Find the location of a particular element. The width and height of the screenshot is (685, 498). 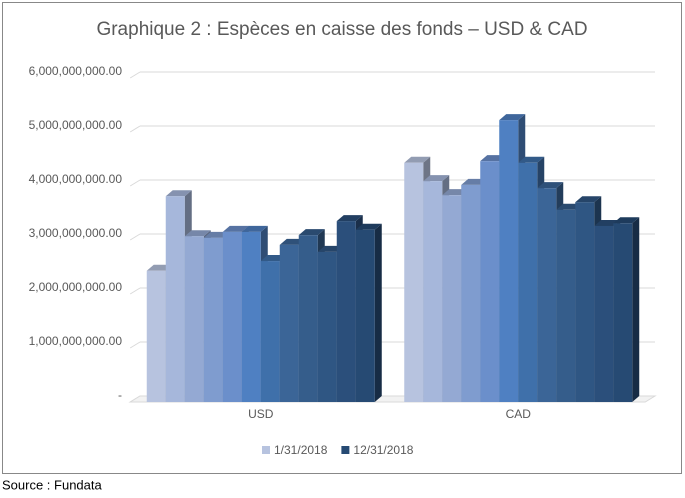

source-note: Source : Fundata is located at coordinates (52, 484).